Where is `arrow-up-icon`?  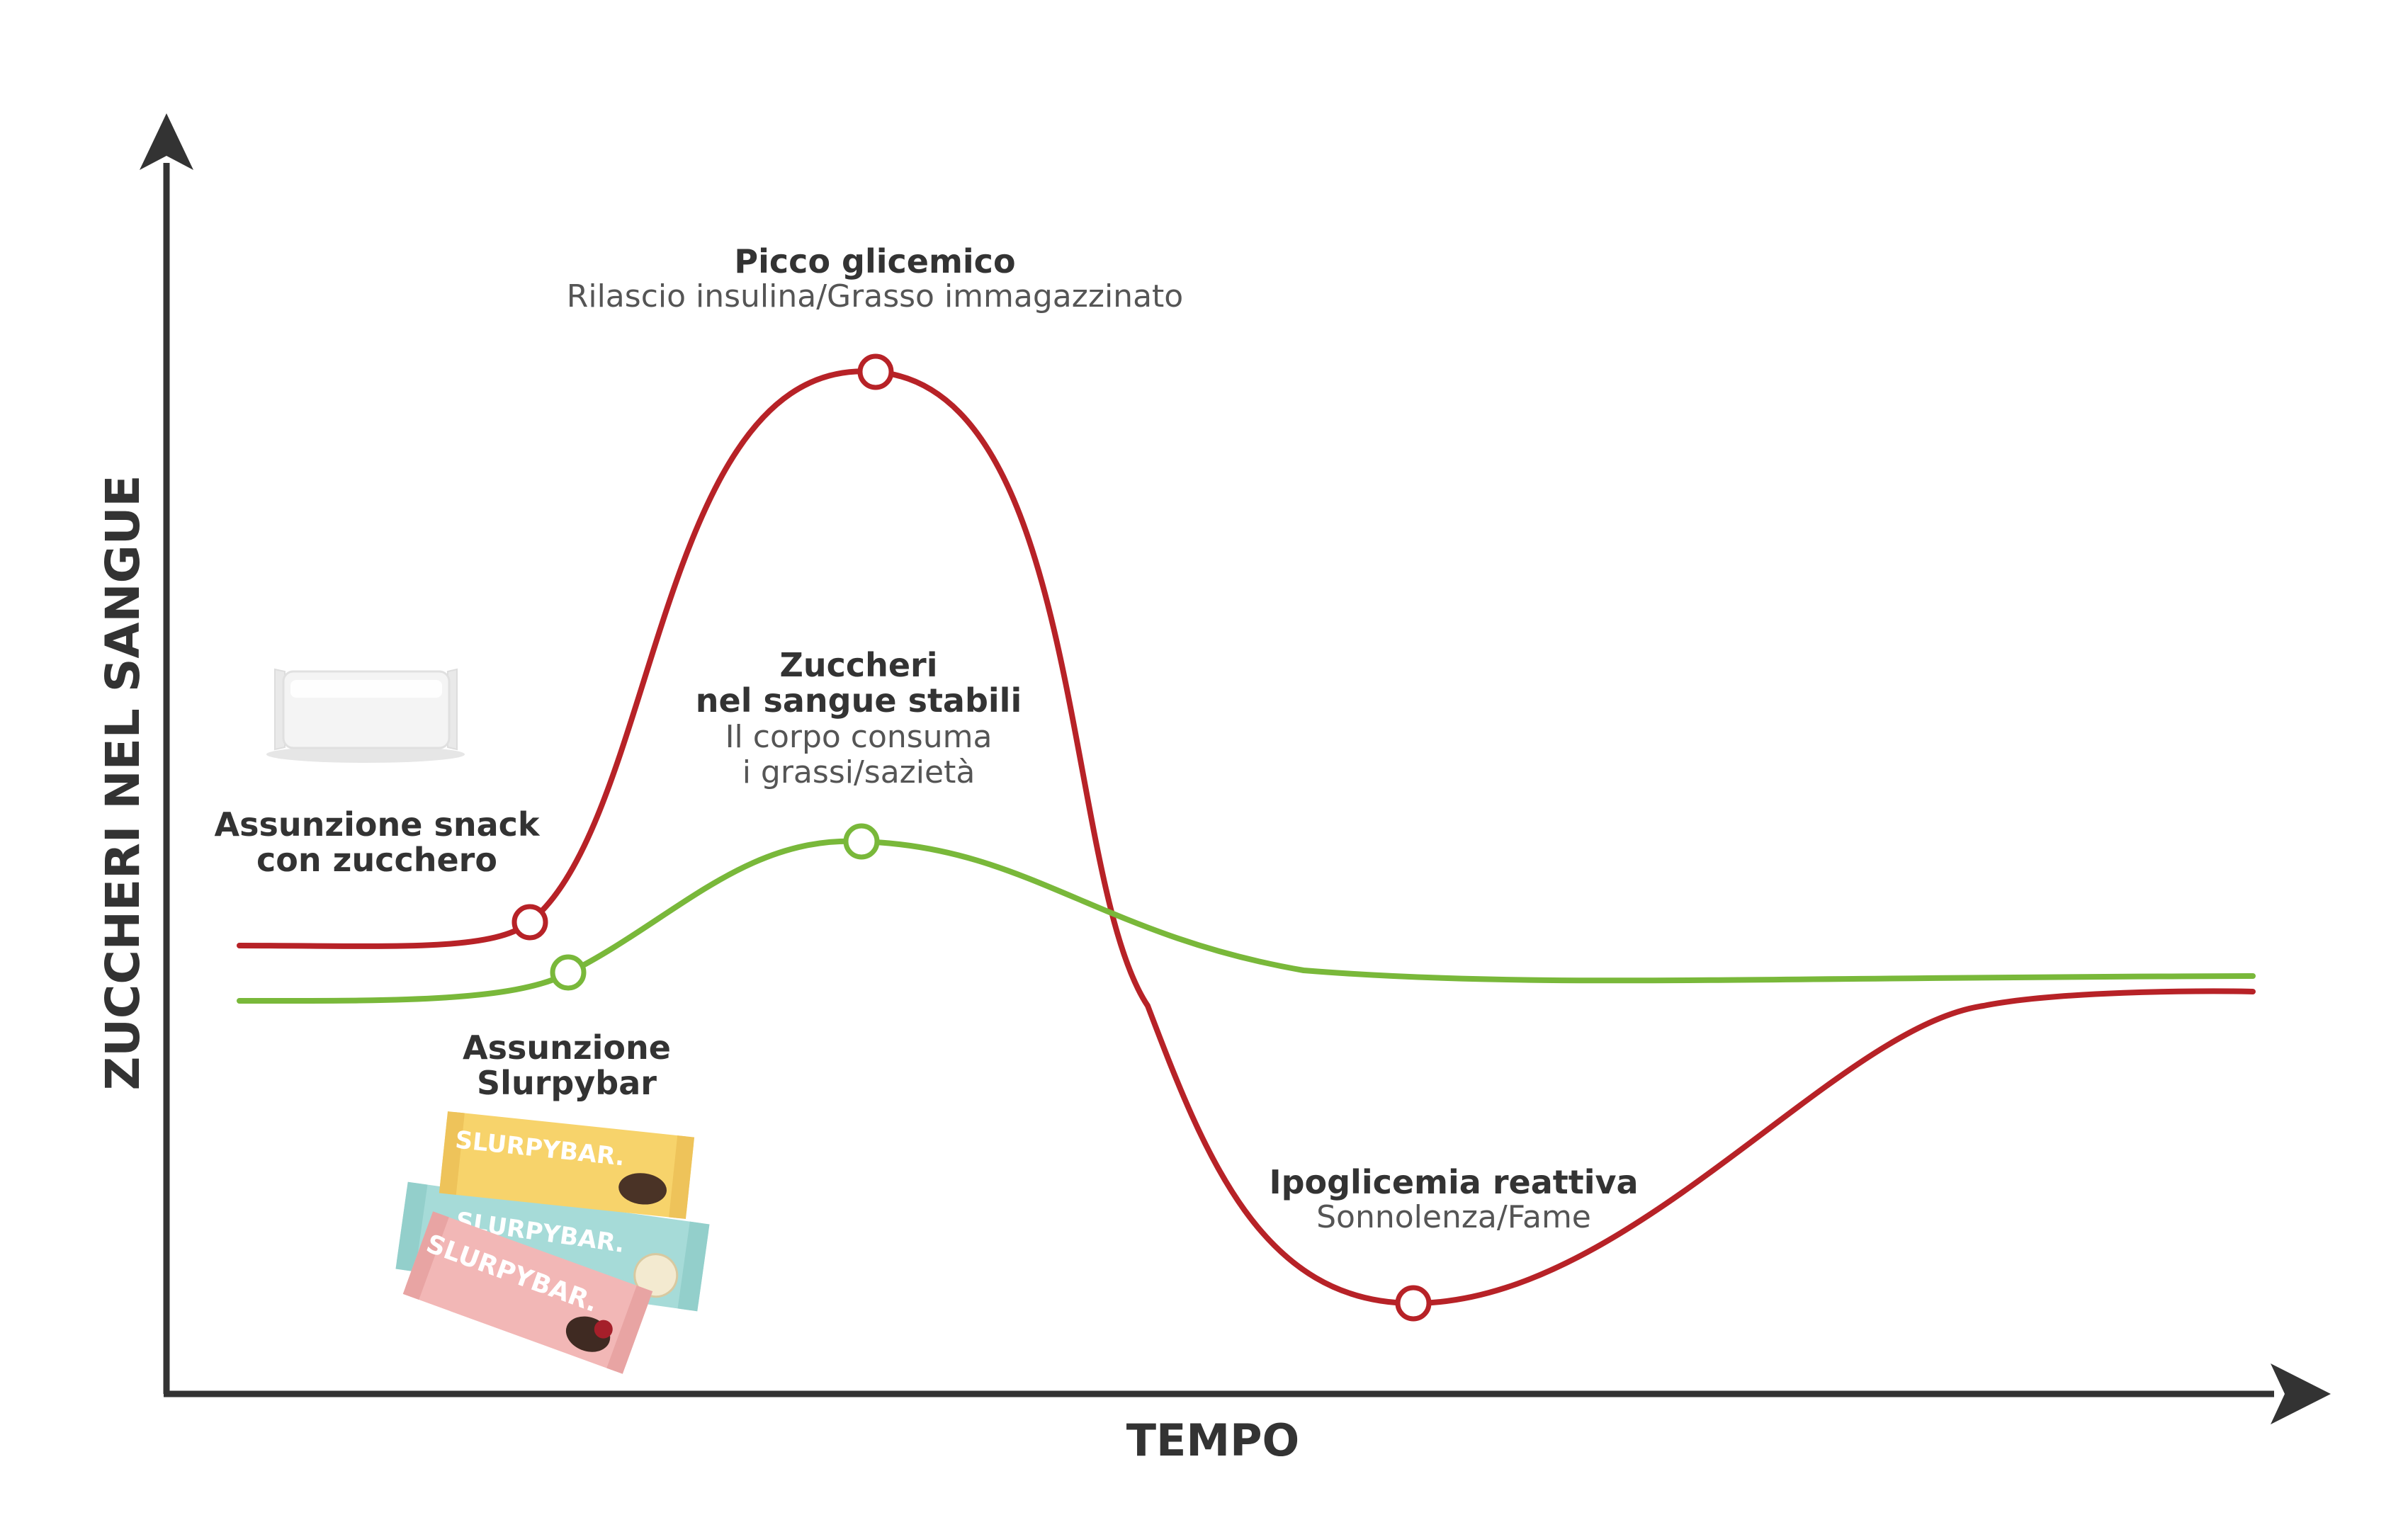
arrow-up-icon is located at coordinates (166, 141).